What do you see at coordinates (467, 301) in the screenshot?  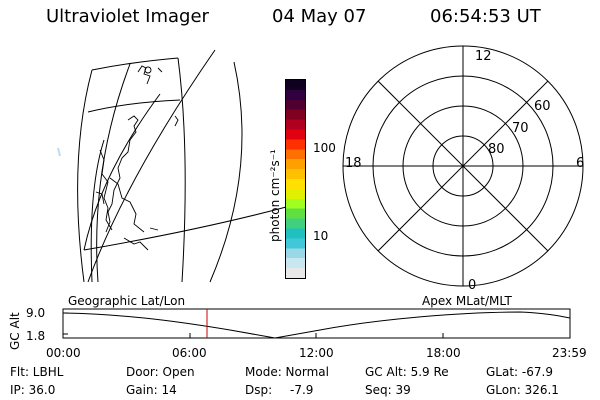 I see `polar-coord-label: Apex MLat/MLT` at bounding box center [467, 301].